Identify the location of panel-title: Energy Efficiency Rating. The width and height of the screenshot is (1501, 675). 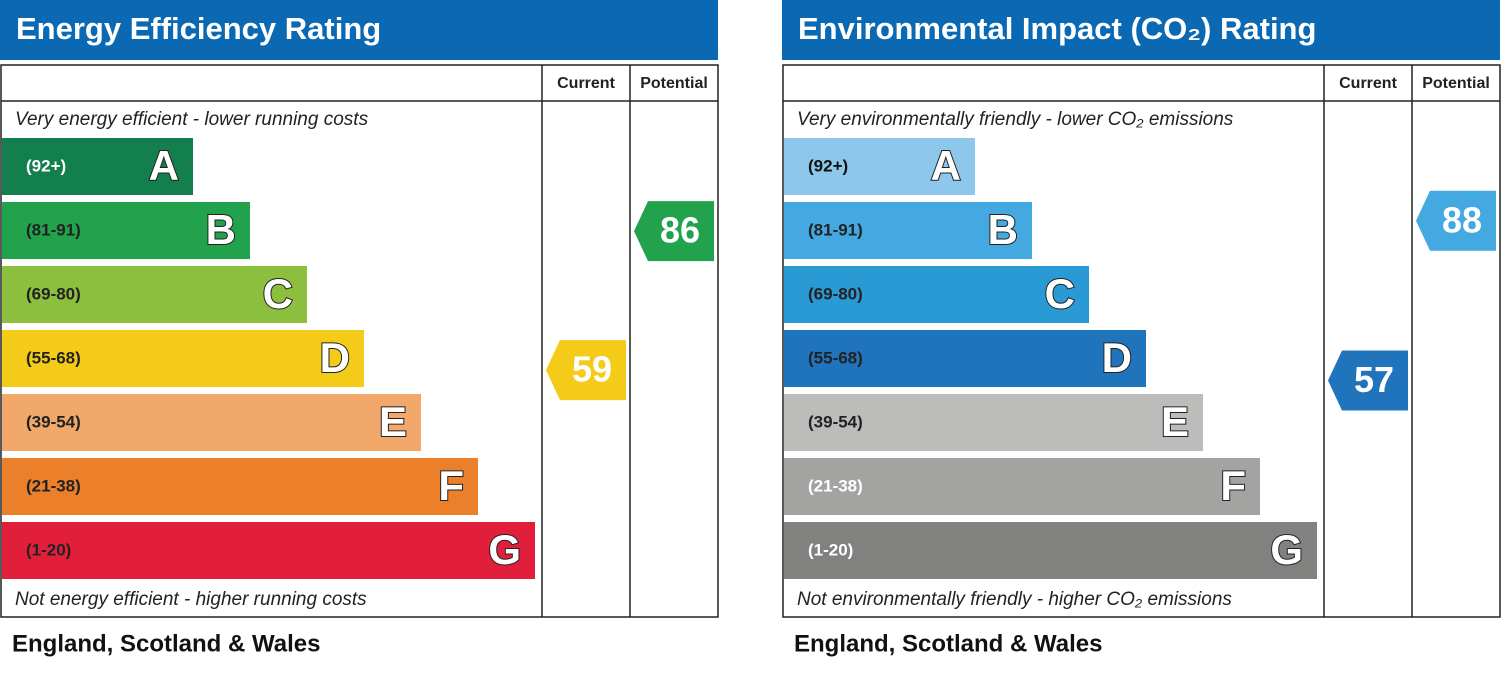
(198, 28).